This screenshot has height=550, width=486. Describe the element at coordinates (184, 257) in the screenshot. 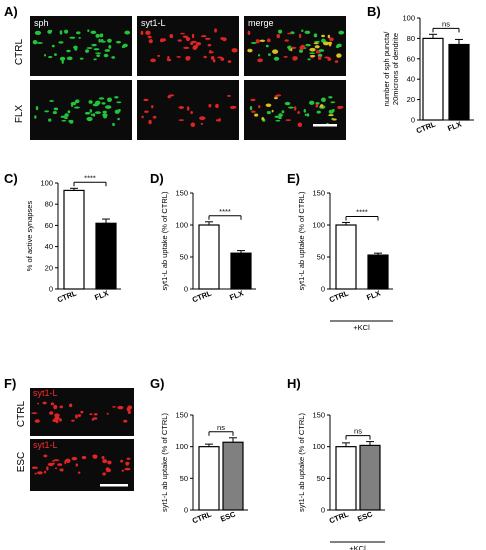

I see `y-tick-label: 50` at that location.